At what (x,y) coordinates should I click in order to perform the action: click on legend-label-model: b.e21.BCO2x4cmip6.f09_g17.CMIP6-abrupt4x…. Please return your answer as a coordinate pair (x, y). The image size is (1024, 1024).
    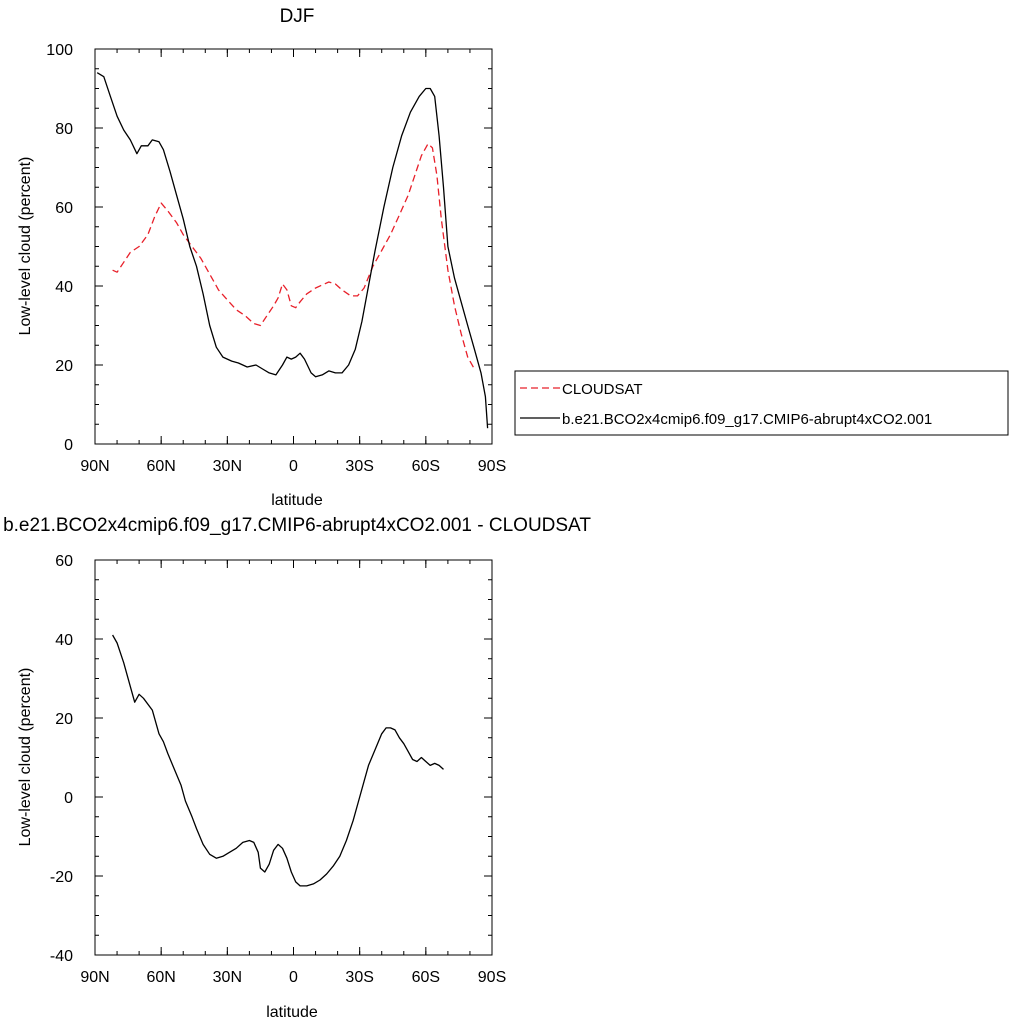
    Looking at the image, I should click on (747, 419).